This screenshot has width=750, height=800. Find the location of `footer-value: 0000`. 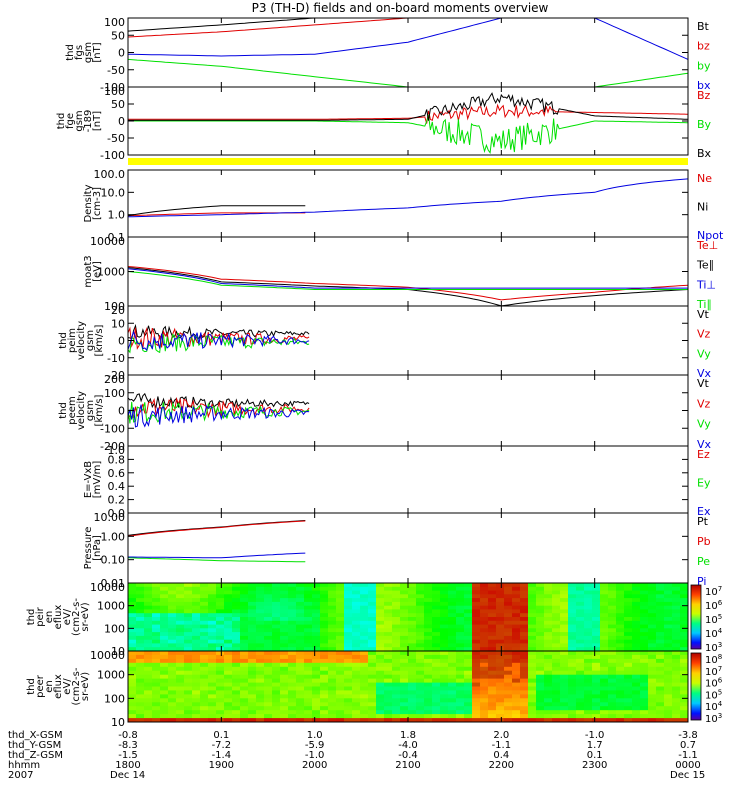

footer-value: 0000 is located at coordinates (687, 765).